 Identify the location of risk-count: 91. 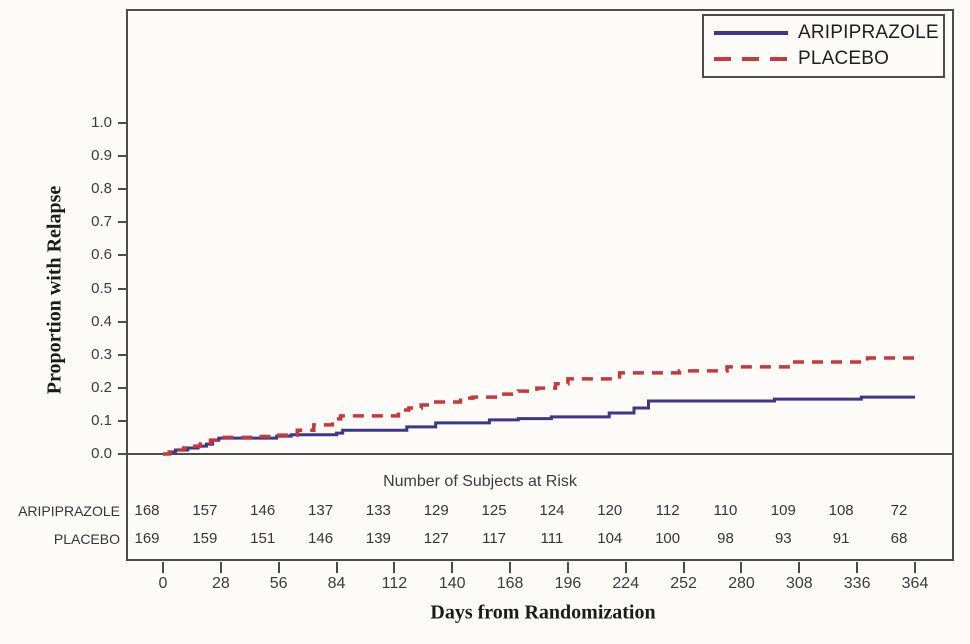
(841, 538).